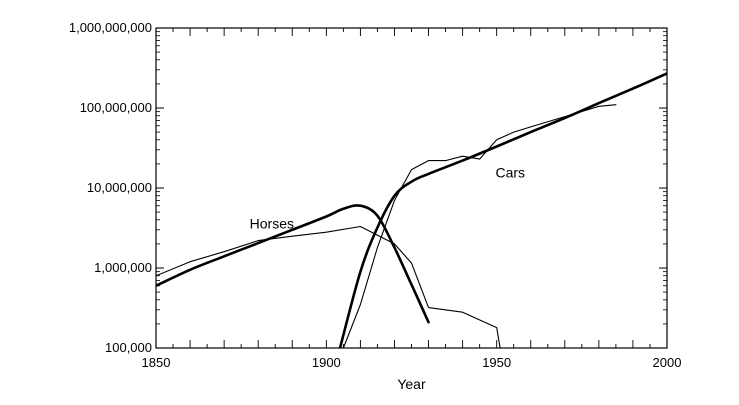  What do you see at coordinates (411, 384) in the screenshot?
I see `x-axis-title: Year` at bounding box center [411, 384].